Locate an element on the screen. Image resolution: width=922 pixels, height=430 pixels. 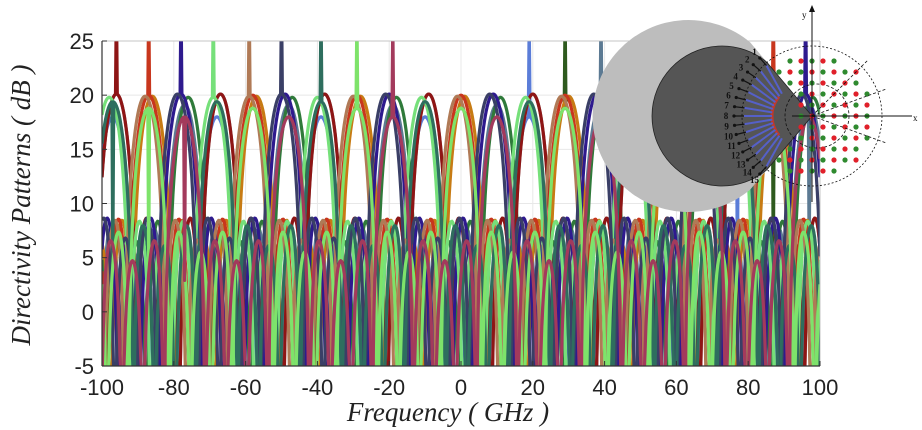
x-tick-label: -20 is located at coordinates (389, 387).